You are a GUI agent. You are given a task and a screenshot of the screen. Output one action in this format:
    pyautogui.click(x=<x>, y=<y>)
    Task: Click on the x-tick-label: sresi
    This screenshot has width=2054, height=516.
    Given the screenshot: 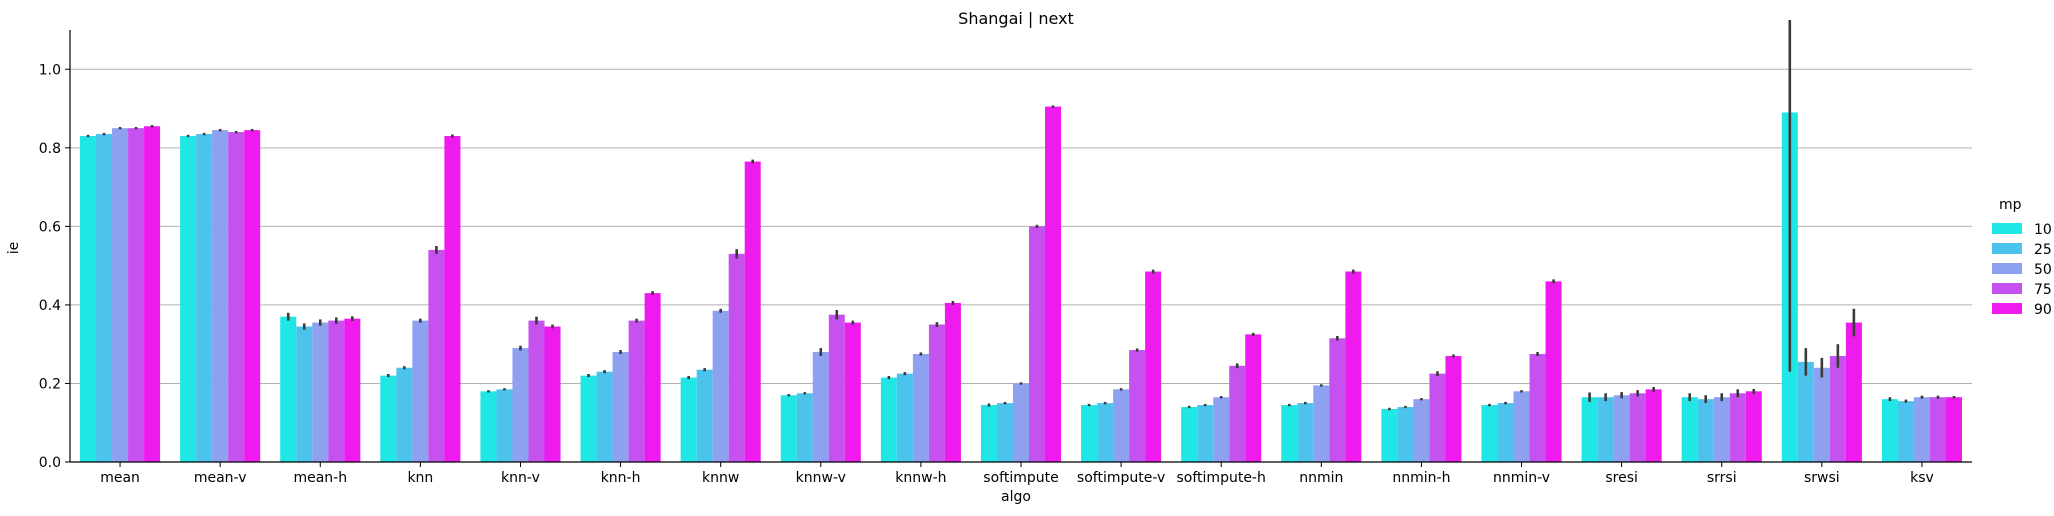 What is the action you would take?
    pyautogui.click(x=1621, y=478)
    